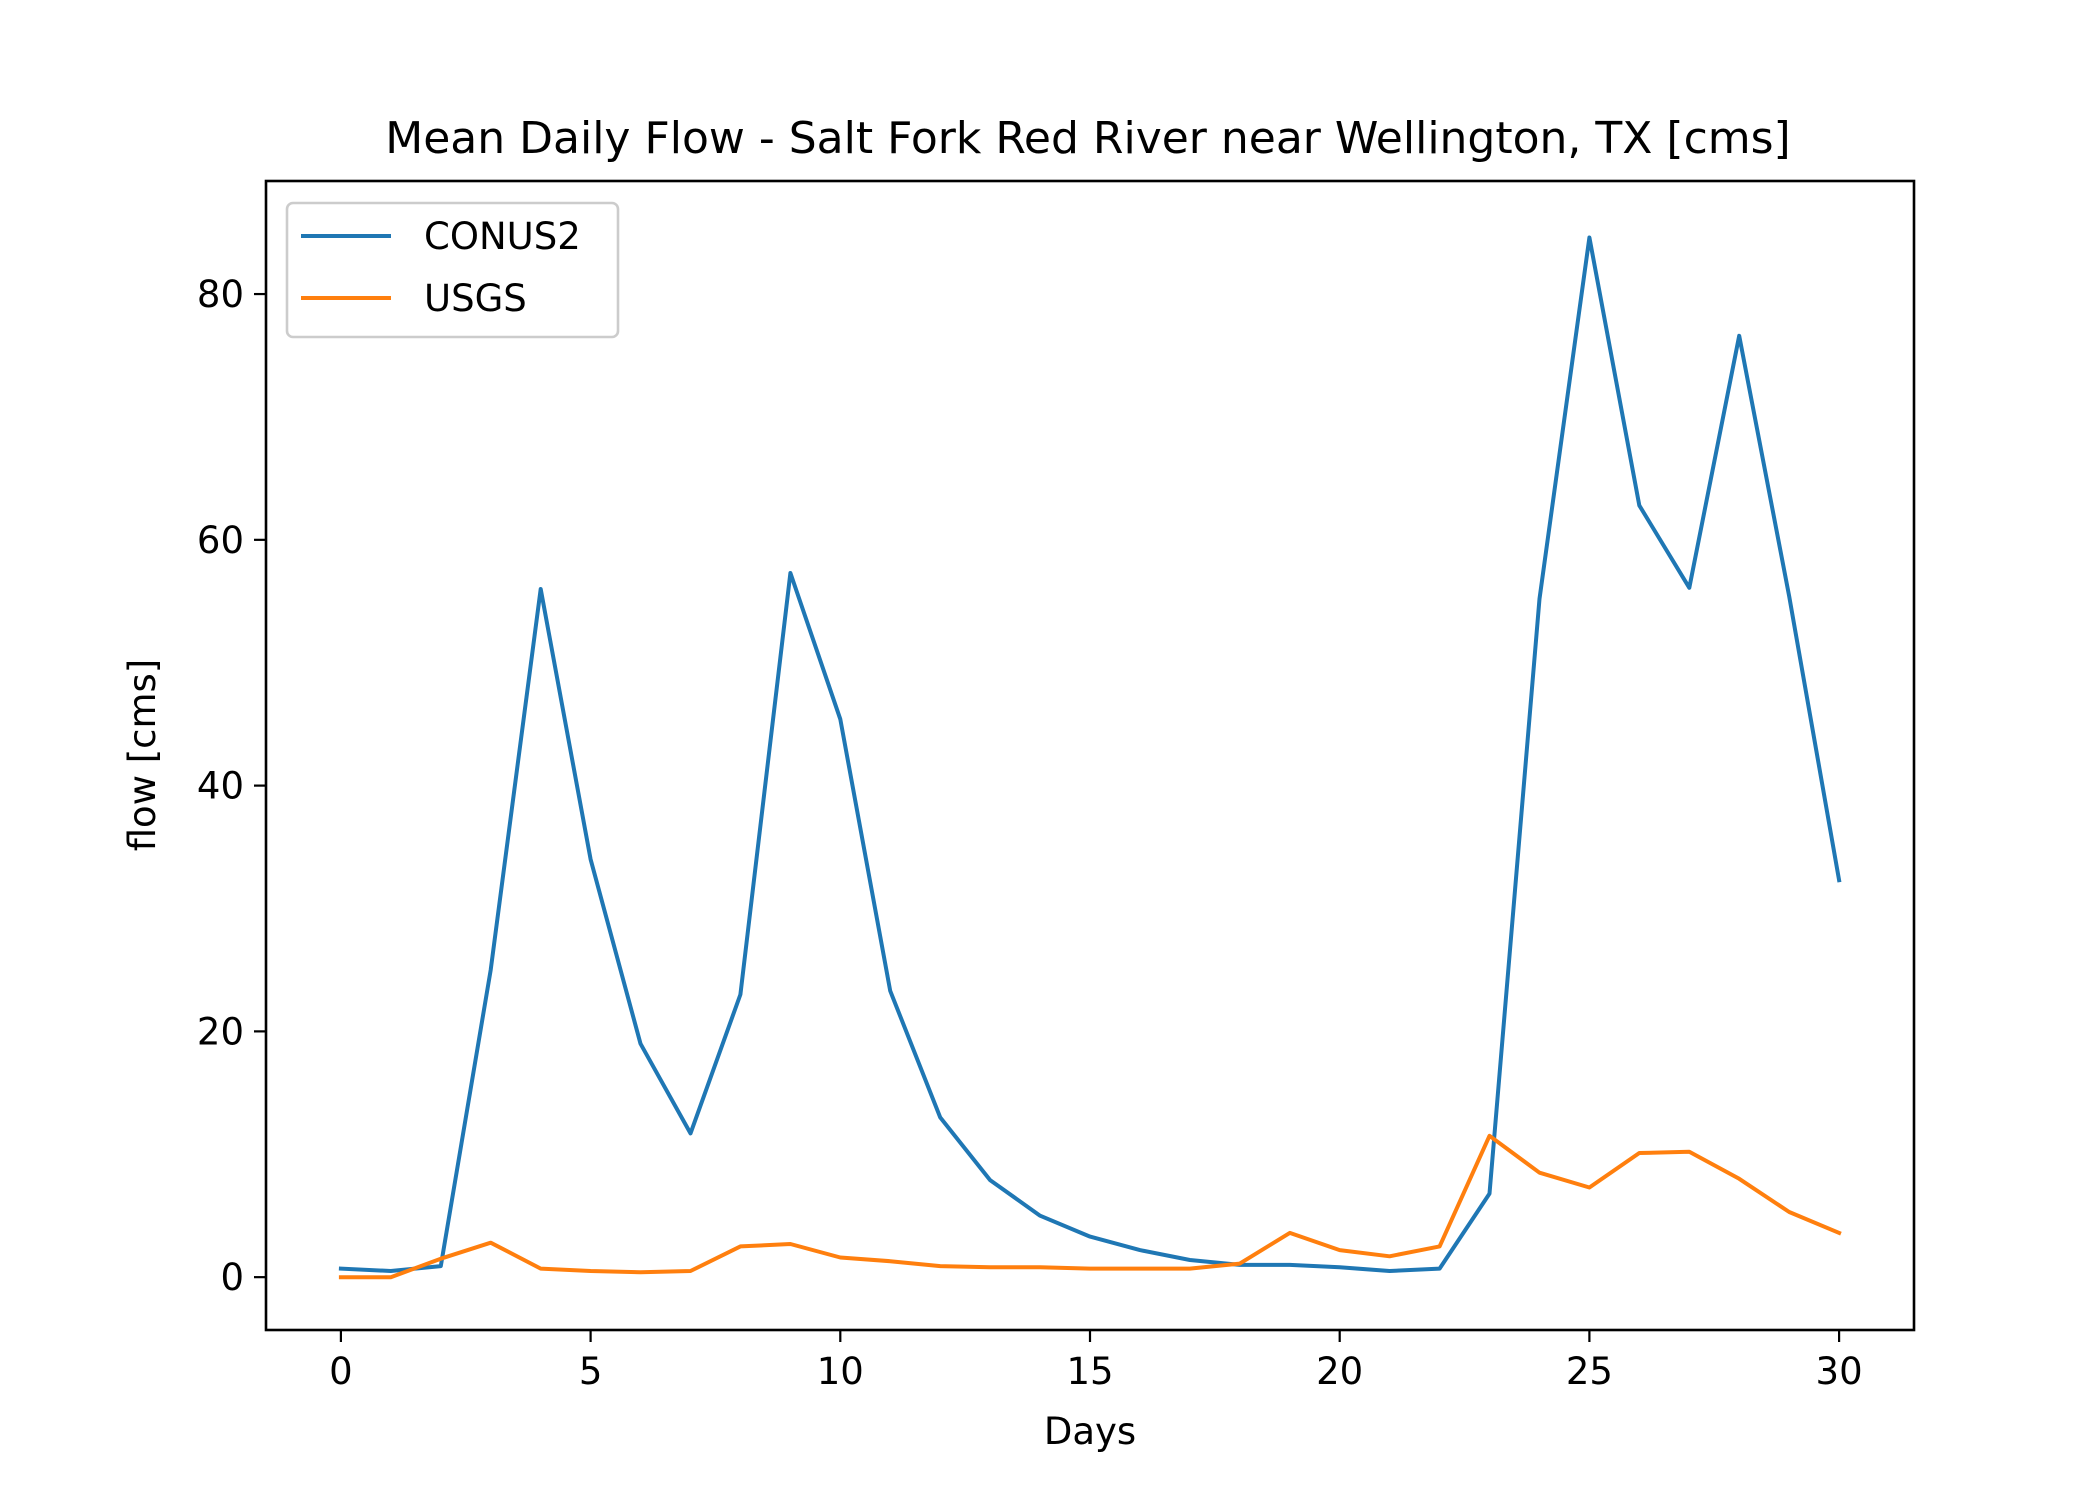 The image size is (2100, 1500). I want to click on x-tick-label: 15, so click(1089, 1371).